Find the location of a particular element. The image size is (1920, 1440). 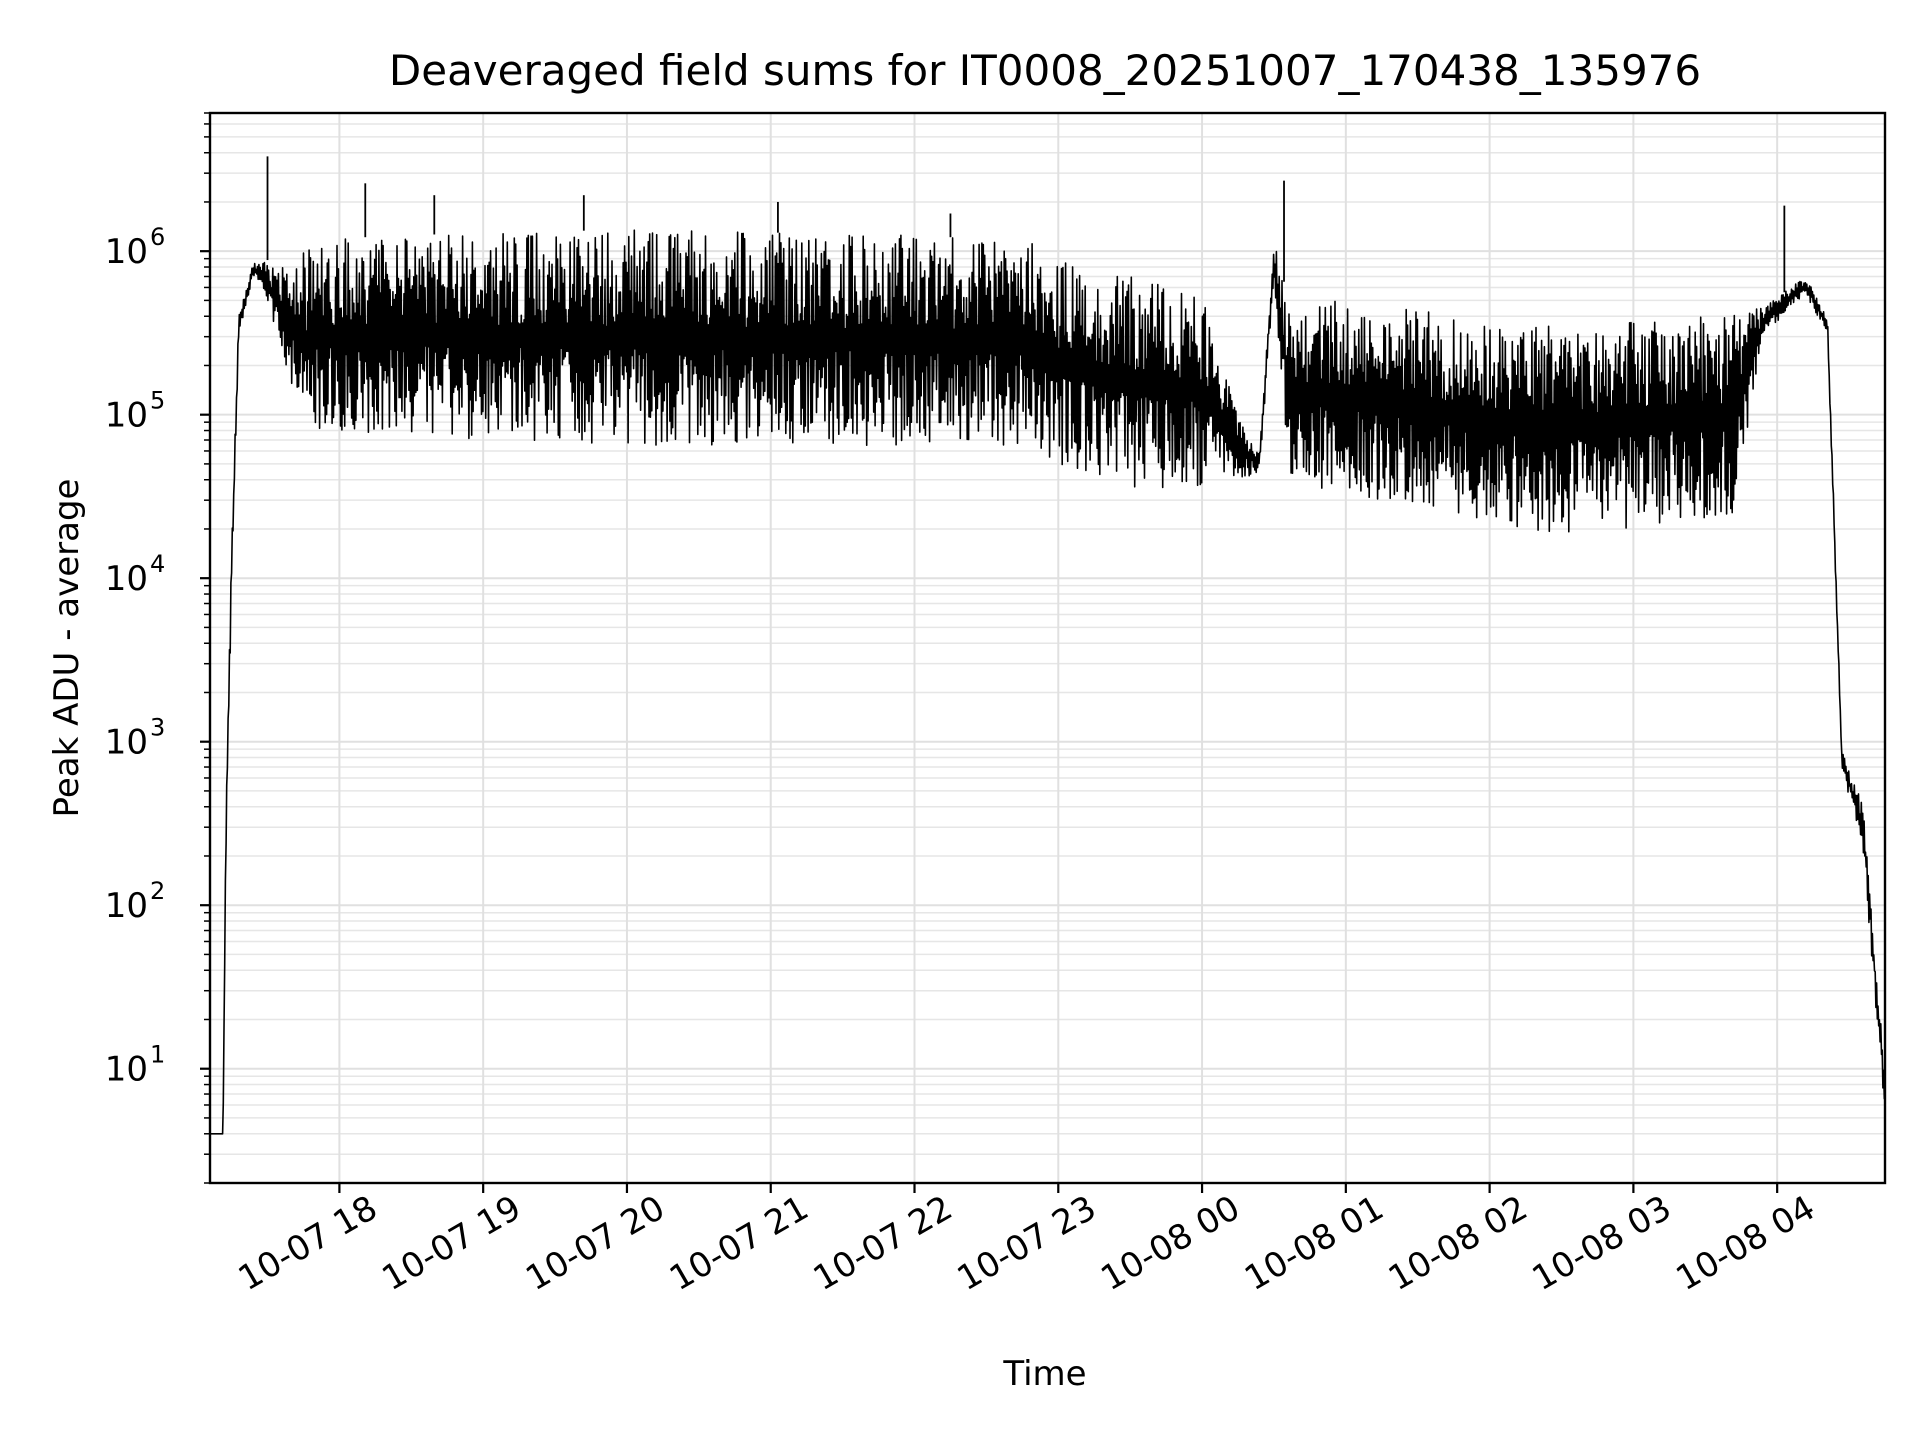

y-tick-exponent: 5 is located at coordinates (157, 401).